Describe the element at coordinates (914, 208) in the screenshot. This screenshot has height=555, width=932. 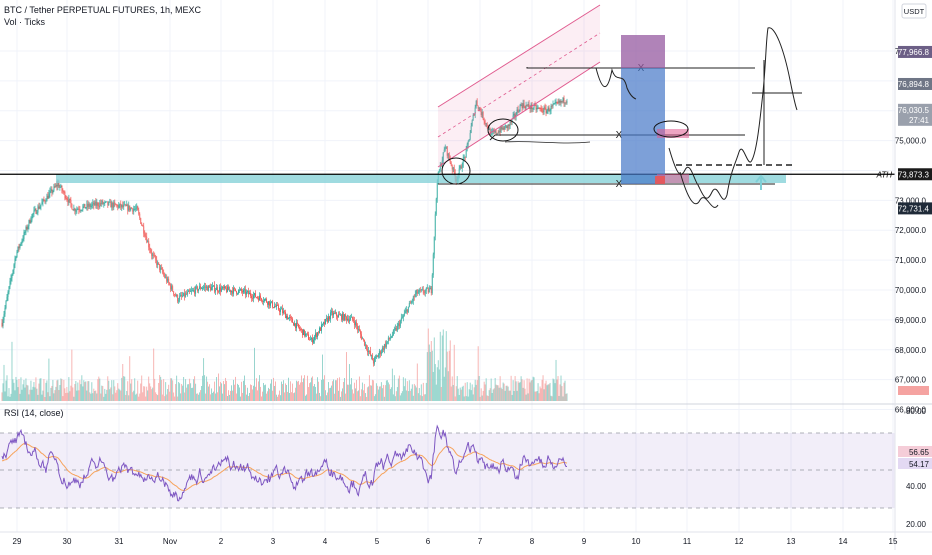
I see `price-label-text: 72,731.4` at that location.